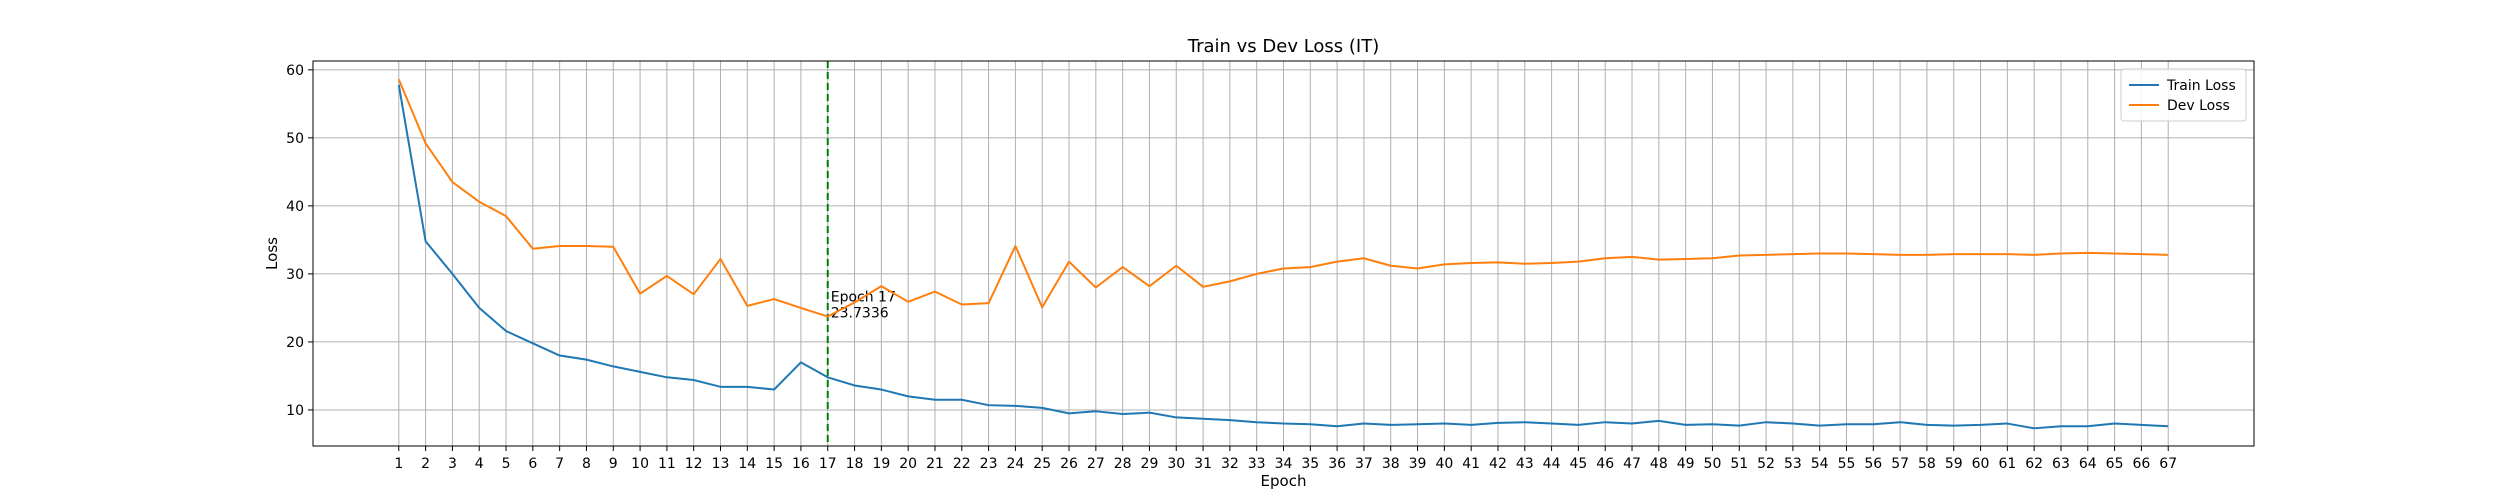 This screenshot has height=500, width=2500. What do you see at coordinates (295, 411) in the screenshot?
I see `y-tick-label: 10` at bounding box center [295, 411].